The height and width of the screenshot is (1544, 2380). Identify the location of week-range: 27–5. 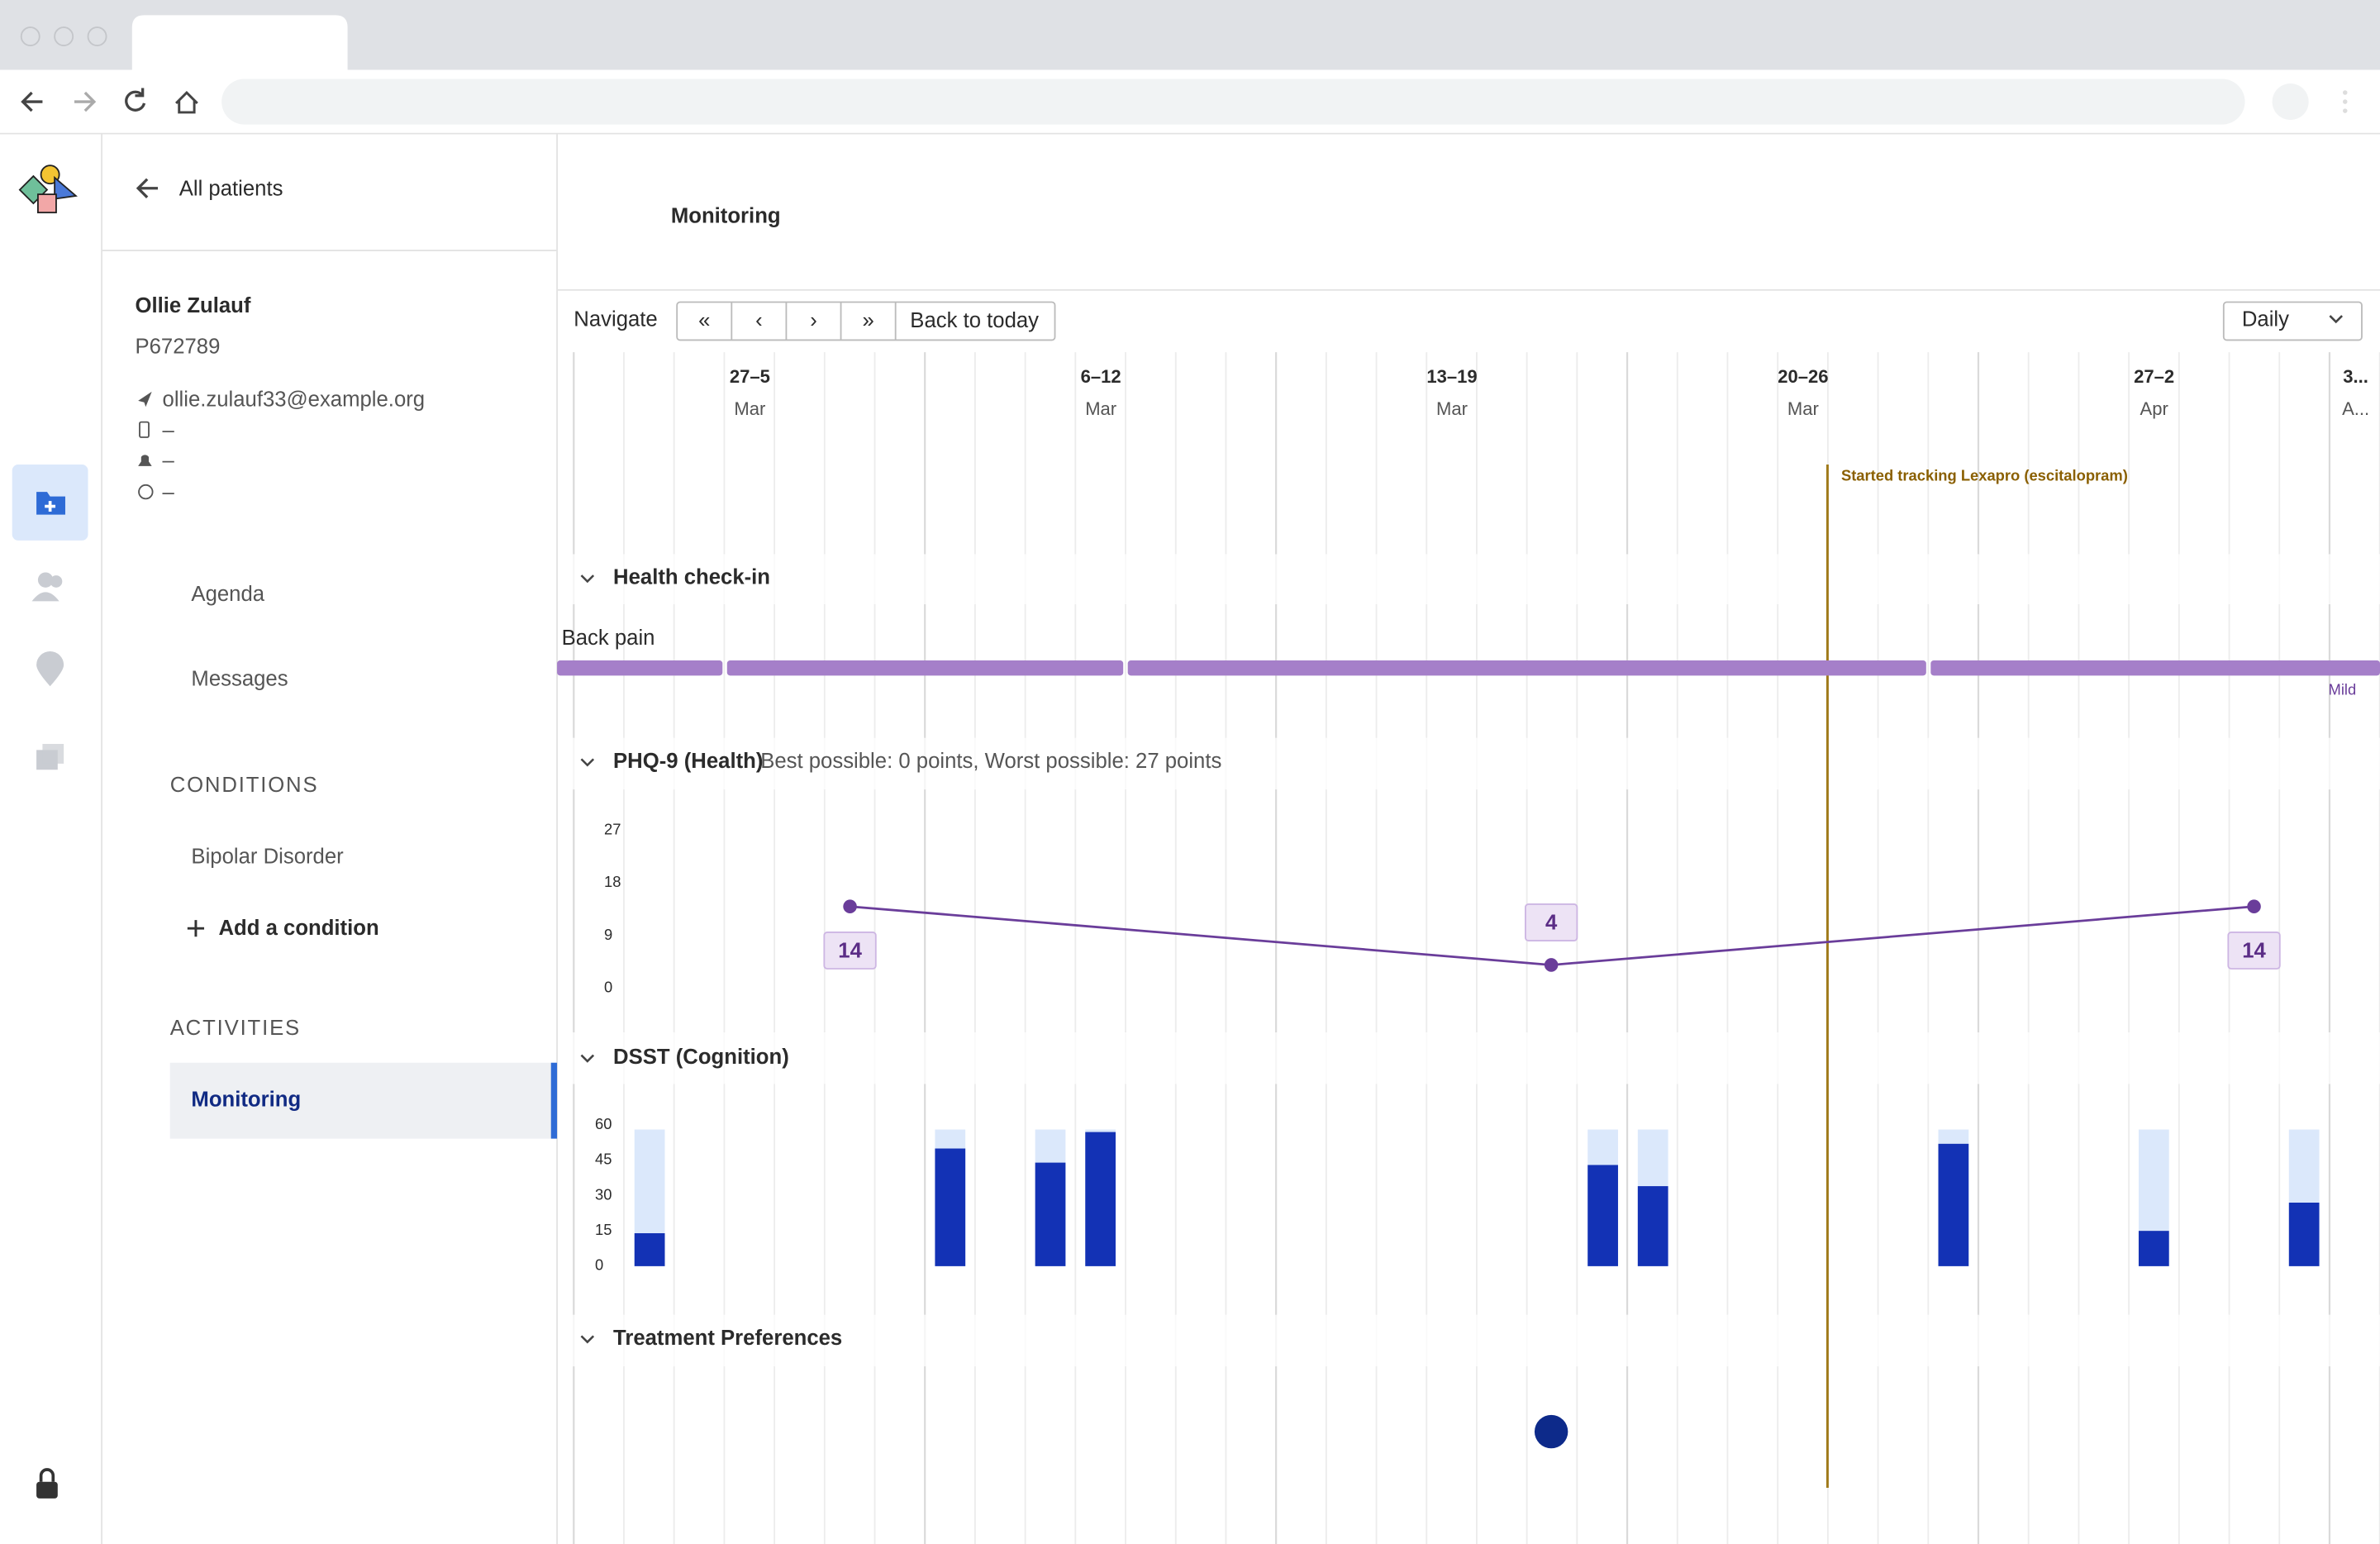
(750, 377).